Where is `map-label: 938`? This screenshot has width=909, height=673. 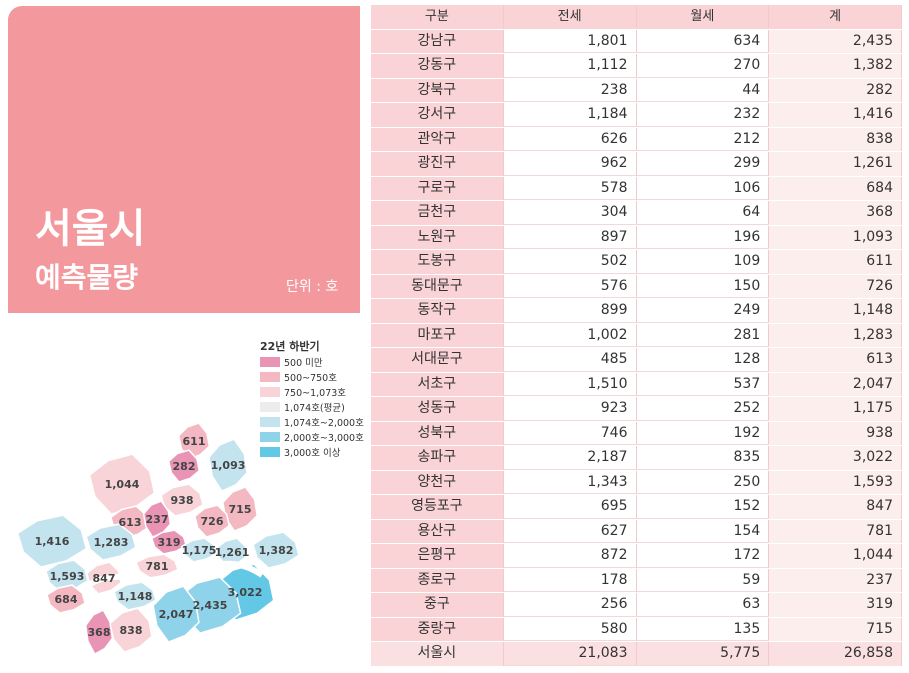 map-label: 938 is located at coordinates (182, 500).